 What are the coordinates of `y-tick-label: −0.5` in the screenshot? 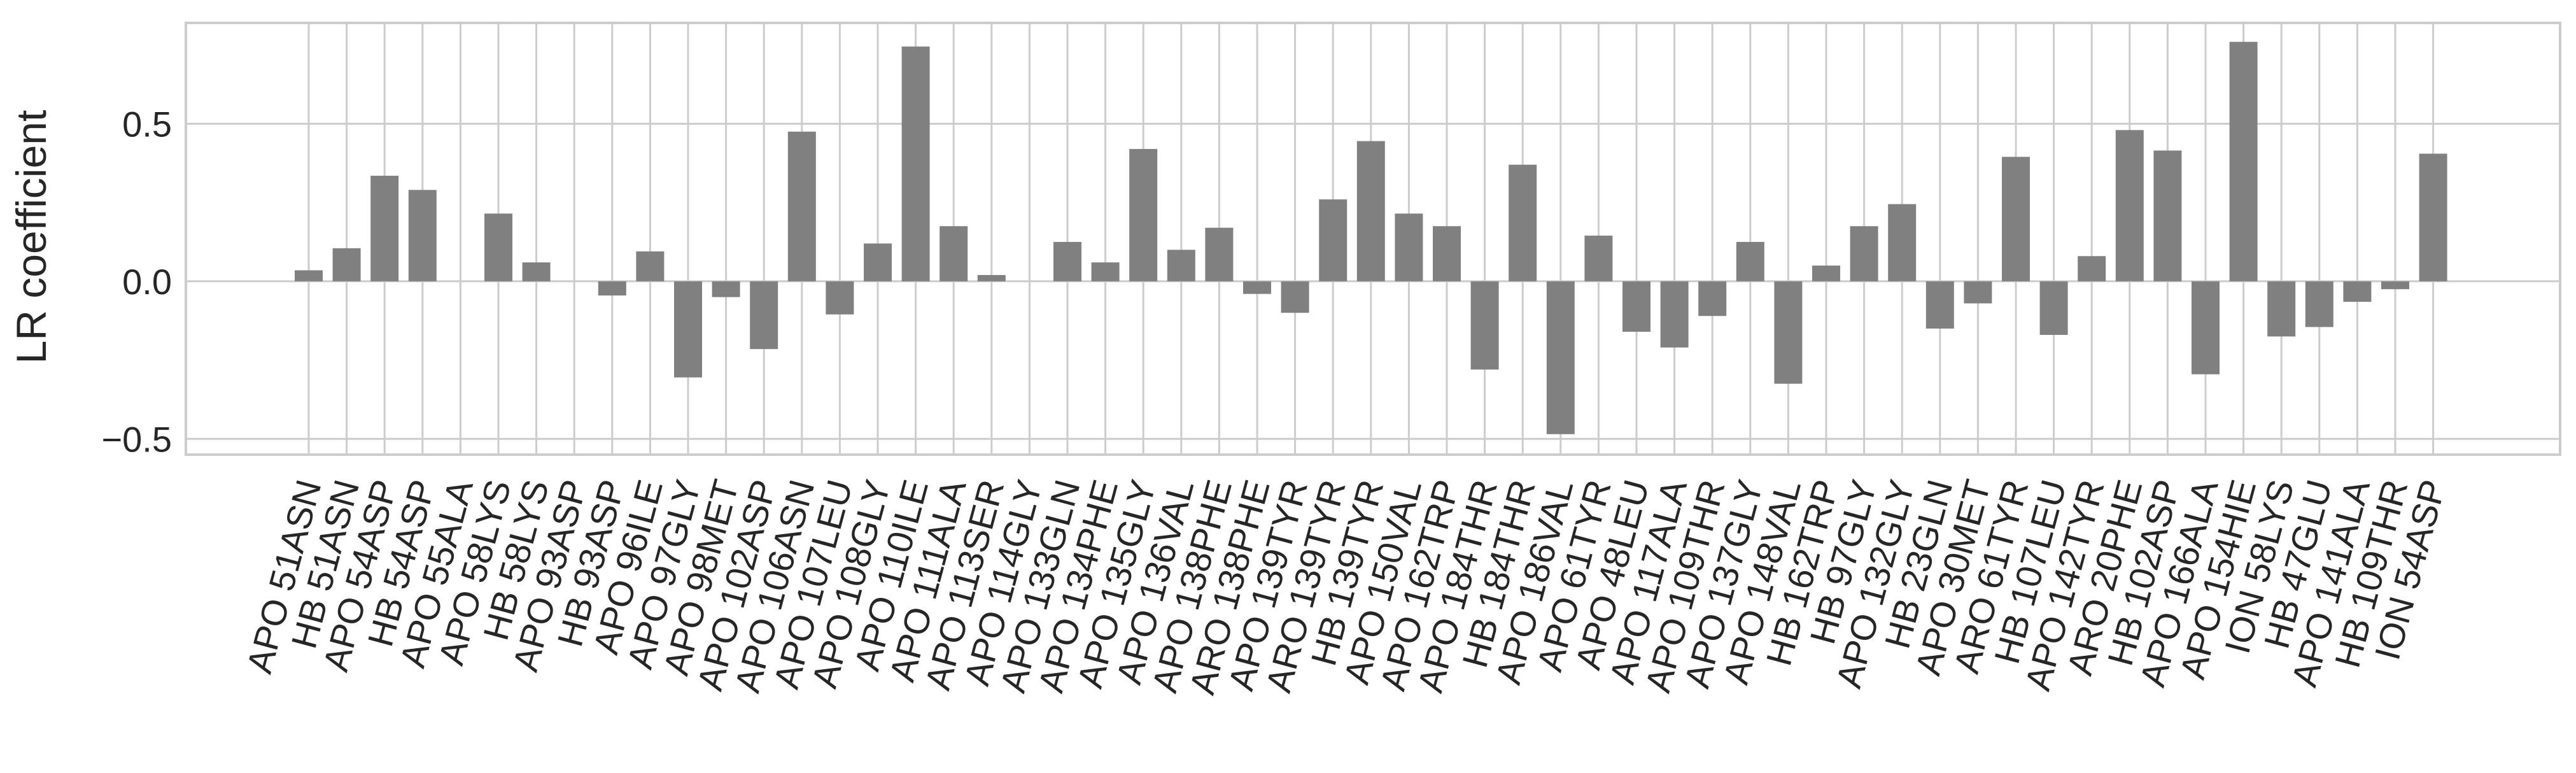 It's located at (136, 439).